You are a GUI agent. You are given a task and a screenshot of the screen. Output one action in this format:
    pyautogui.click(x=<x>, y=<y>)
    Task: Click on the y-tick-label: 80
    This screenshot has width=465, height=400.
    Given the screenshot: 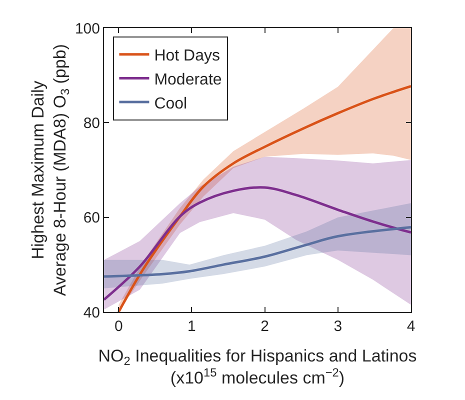 What is the action you would take?
    pyautogui.click(x=91, y=123)
    